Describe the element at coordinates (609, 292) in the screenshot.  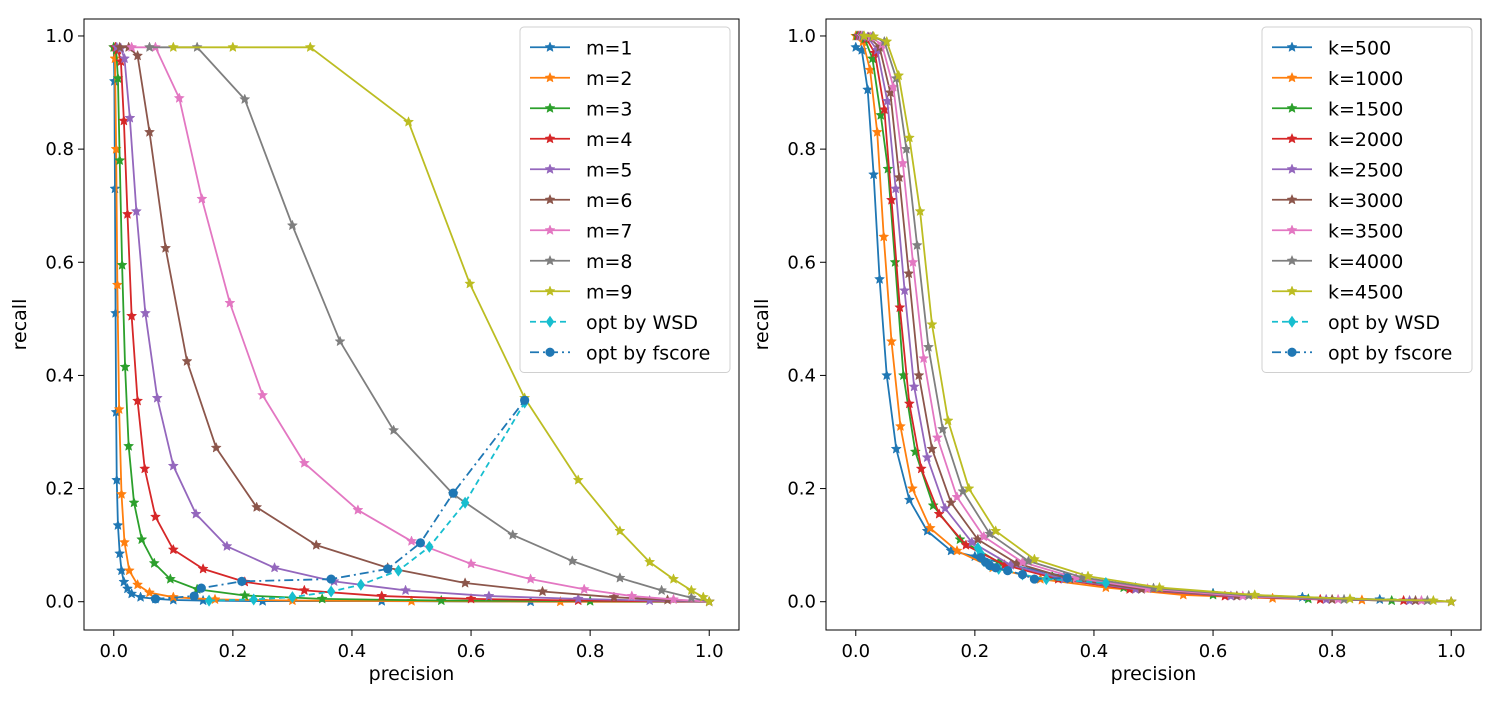
I see `legend-label: m=9` at that location.